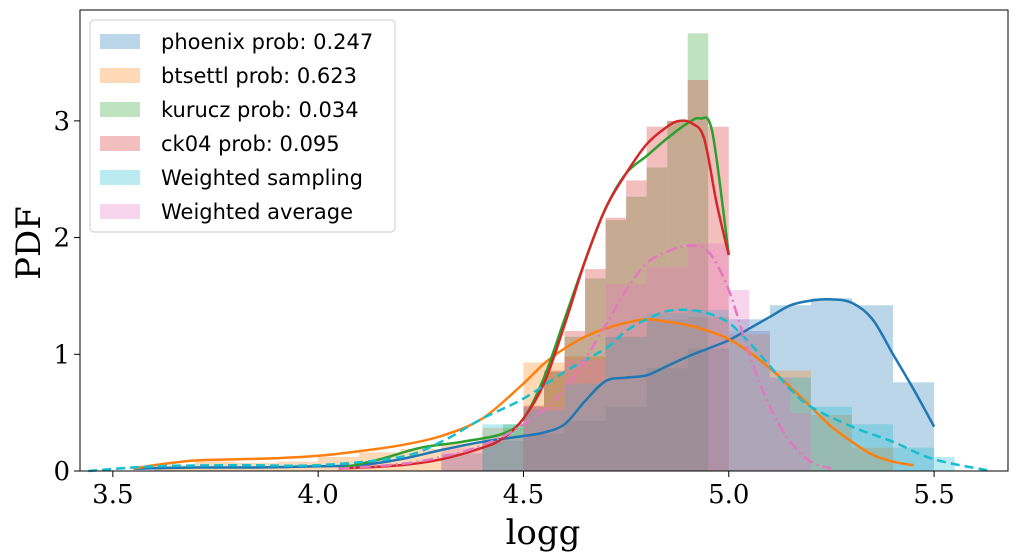 The height and width of the screenshot is (559, 1018). What do you see at coordinates (543, 533) in the screenshot?
I see `x-axis-label: logg` at bounding box center [543, 533].